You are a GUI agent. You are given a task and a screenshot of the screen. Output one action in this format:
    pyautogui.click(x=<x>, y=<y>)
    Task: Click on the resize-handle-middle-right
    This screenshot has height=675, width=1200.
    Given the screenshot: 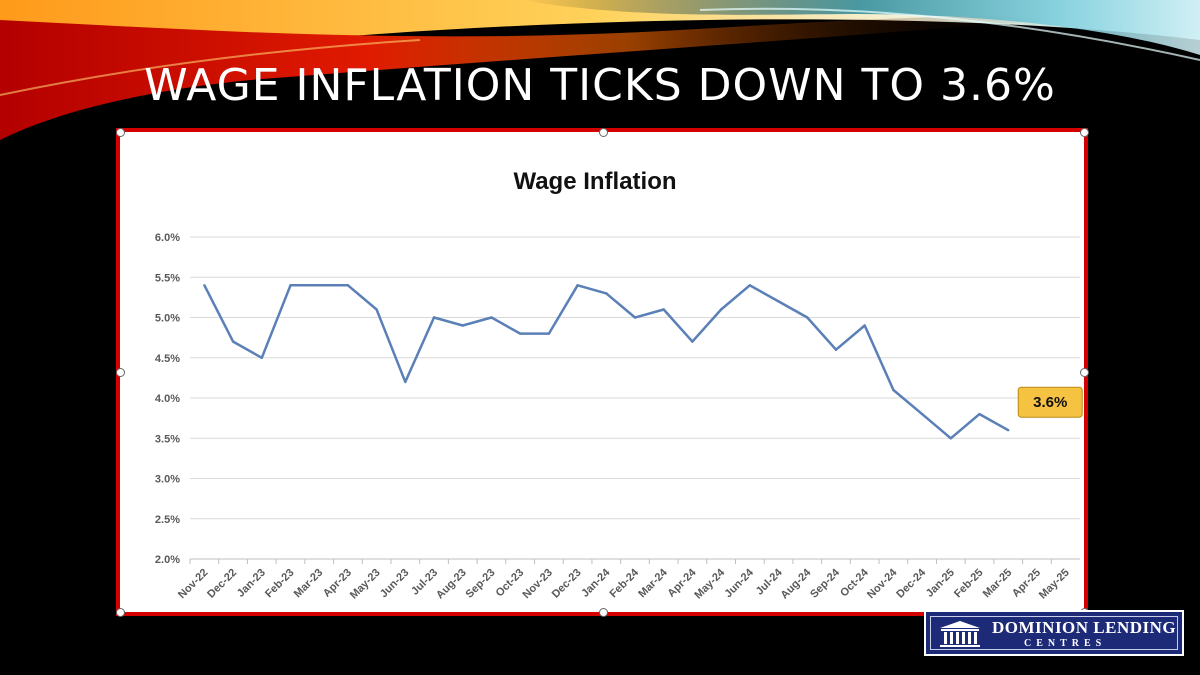 What is the action you would take?
    pyautogui.click(x=1084, y=372)
    